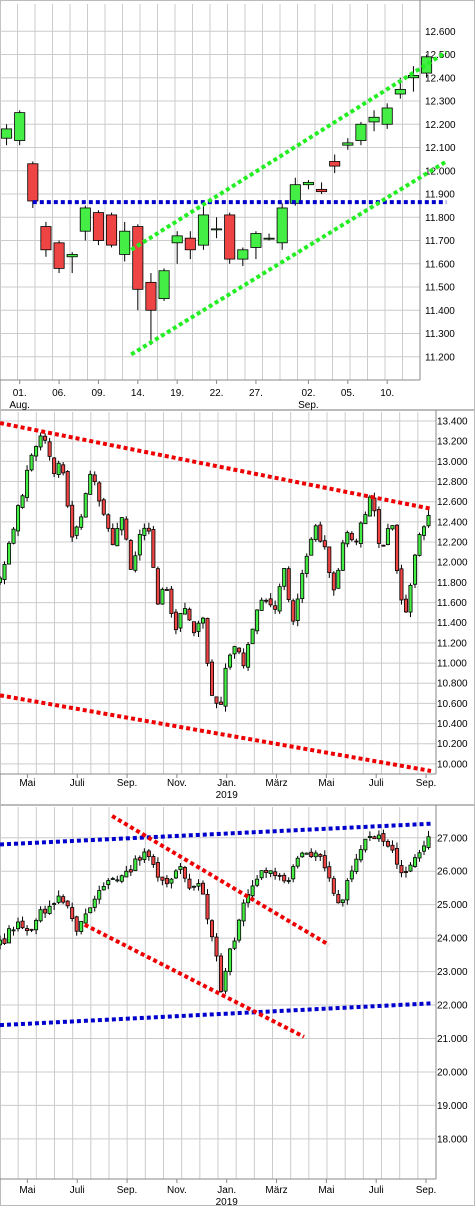 The width and height of the screenshot is (475, 1206). What do you see at coordinates (276, 783) in the screenshot?
I see `x-tick-label: März` at bounding box center [276, 783].